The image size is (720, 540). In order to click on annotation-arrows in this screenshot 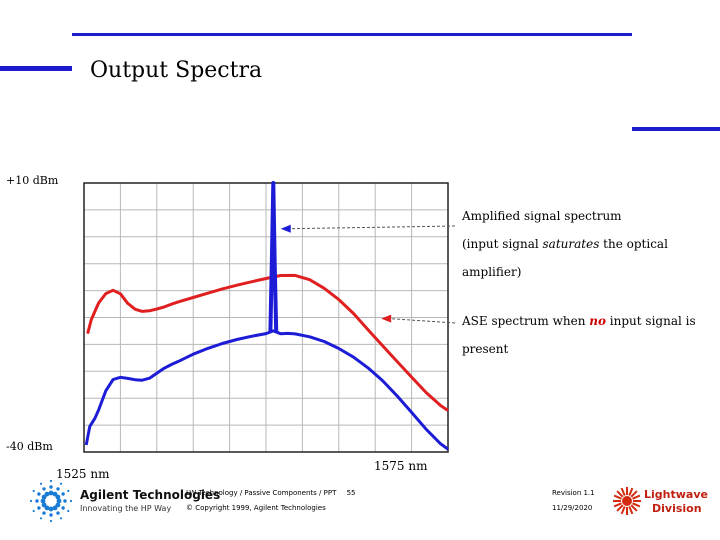, I will do `click(368, 274)`.